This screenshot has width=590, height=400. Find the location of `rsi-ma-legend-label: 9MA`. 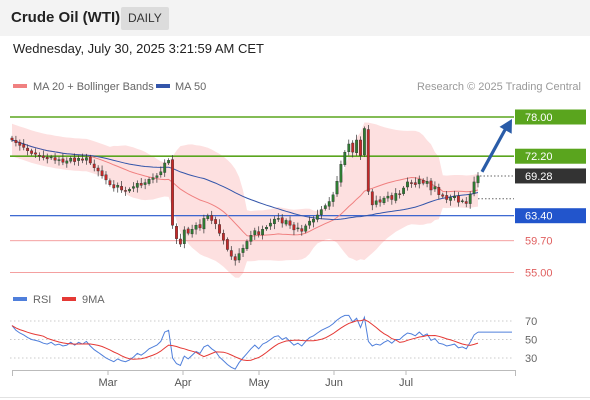

rsi-ma-legend-label: 9MA is located at coordinates (93, 300).